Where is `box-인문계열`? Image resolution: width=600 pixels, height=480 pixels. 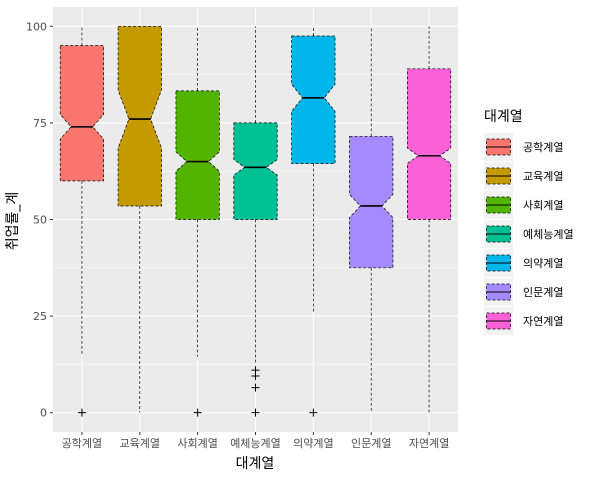 box-인문계열 is located at coordinates (371, 219).